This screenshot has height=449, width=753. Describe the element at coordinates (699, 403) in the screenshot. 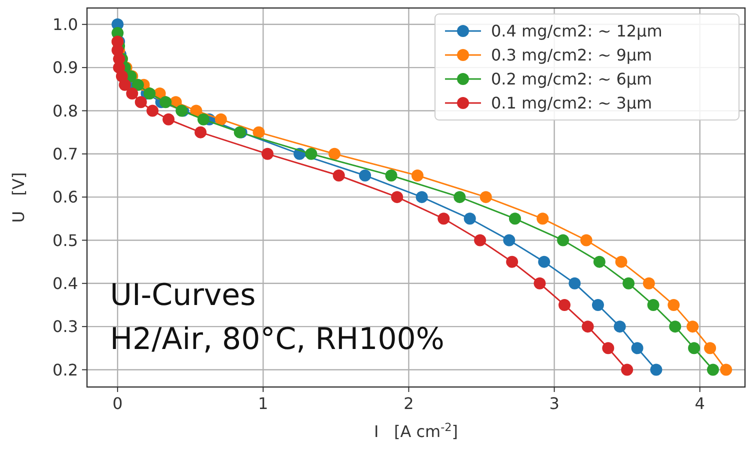

I see `x-tick-label: 4` at that location.